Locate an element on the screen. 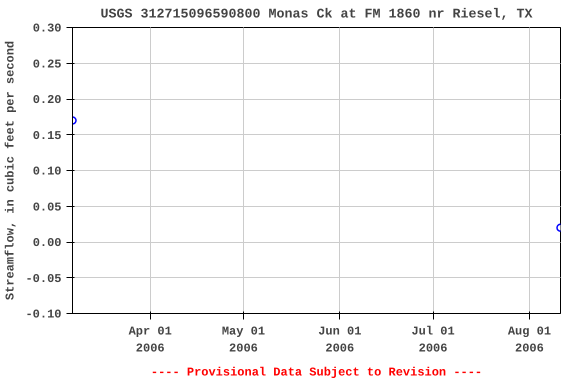 Image resolution: width=576 pixels, height=384 pixels. y-tick-label: 0.10 is located at coordinates (47, 171).